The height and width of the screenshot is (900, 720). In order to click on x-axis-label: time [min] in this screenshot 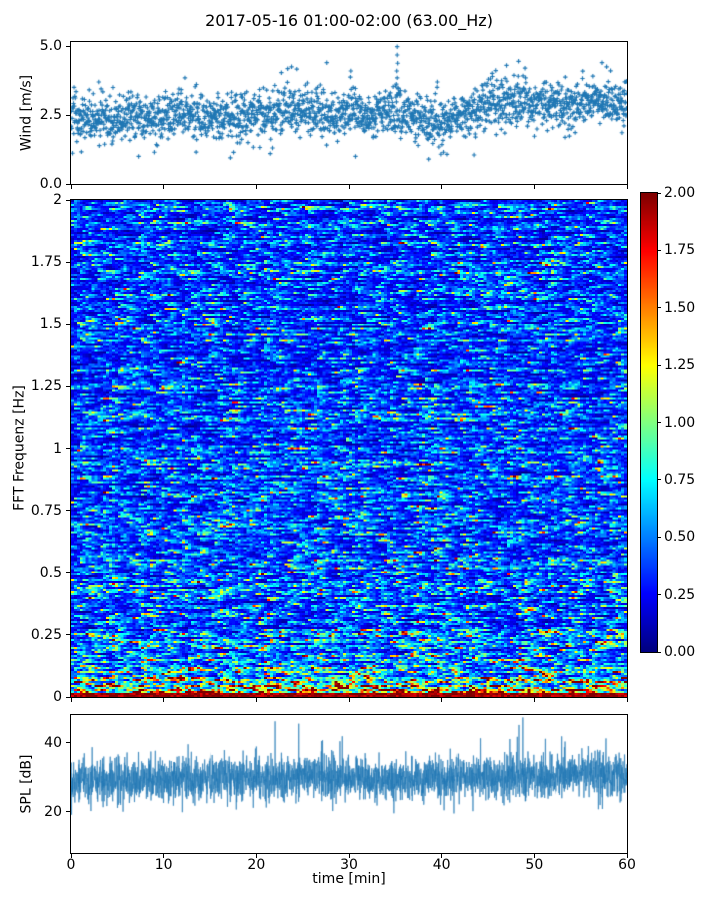, I will do `click(349, 879)`.